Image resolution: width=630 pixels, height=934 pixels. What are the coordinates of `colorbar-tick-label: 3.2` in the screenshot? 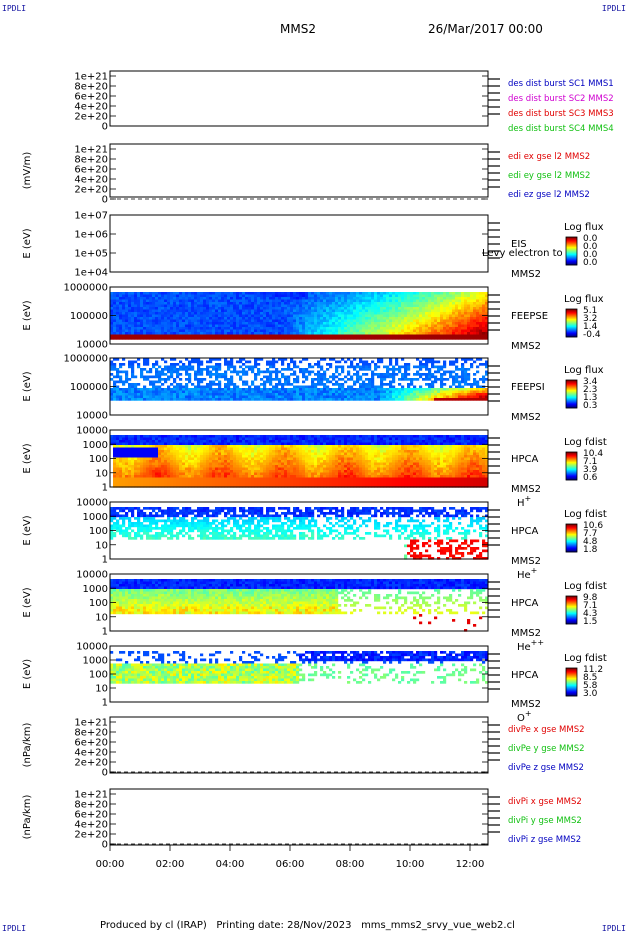 It's located at (590, 319).